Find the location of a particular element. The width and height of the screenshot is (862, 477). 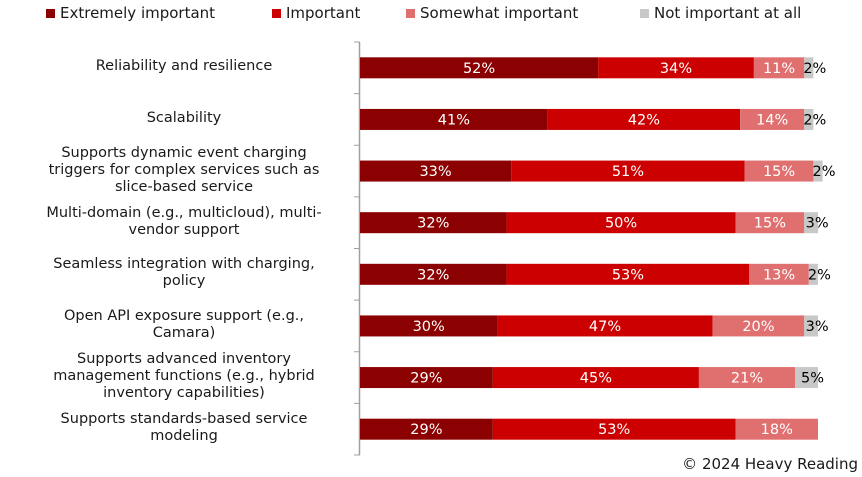

data-label: 14% is located at coordinates (772, 120).